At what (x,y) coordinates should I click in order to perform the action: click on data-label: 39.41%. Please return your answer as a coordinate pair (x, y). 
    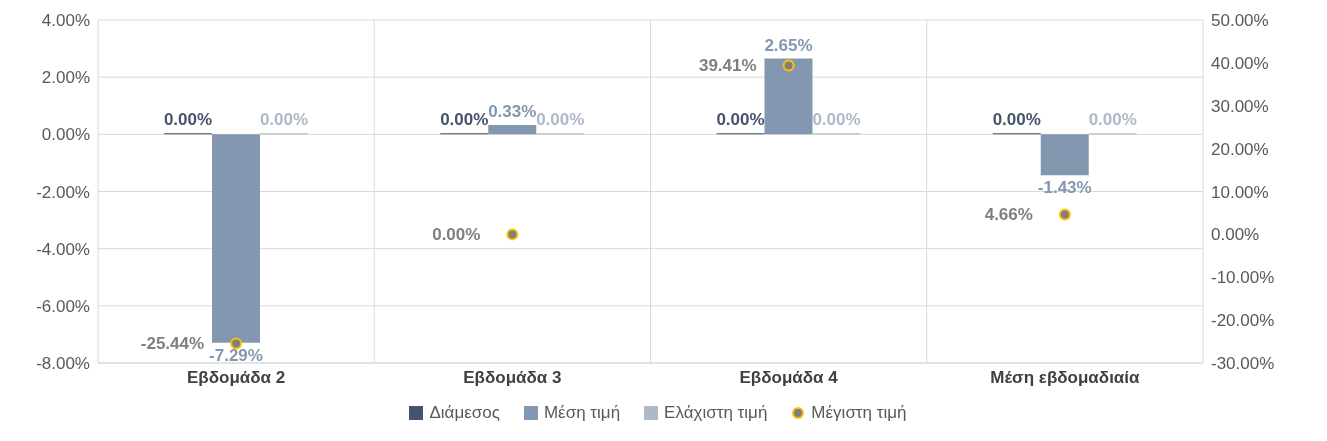
    Looking at the image, I should click on (727, 66).